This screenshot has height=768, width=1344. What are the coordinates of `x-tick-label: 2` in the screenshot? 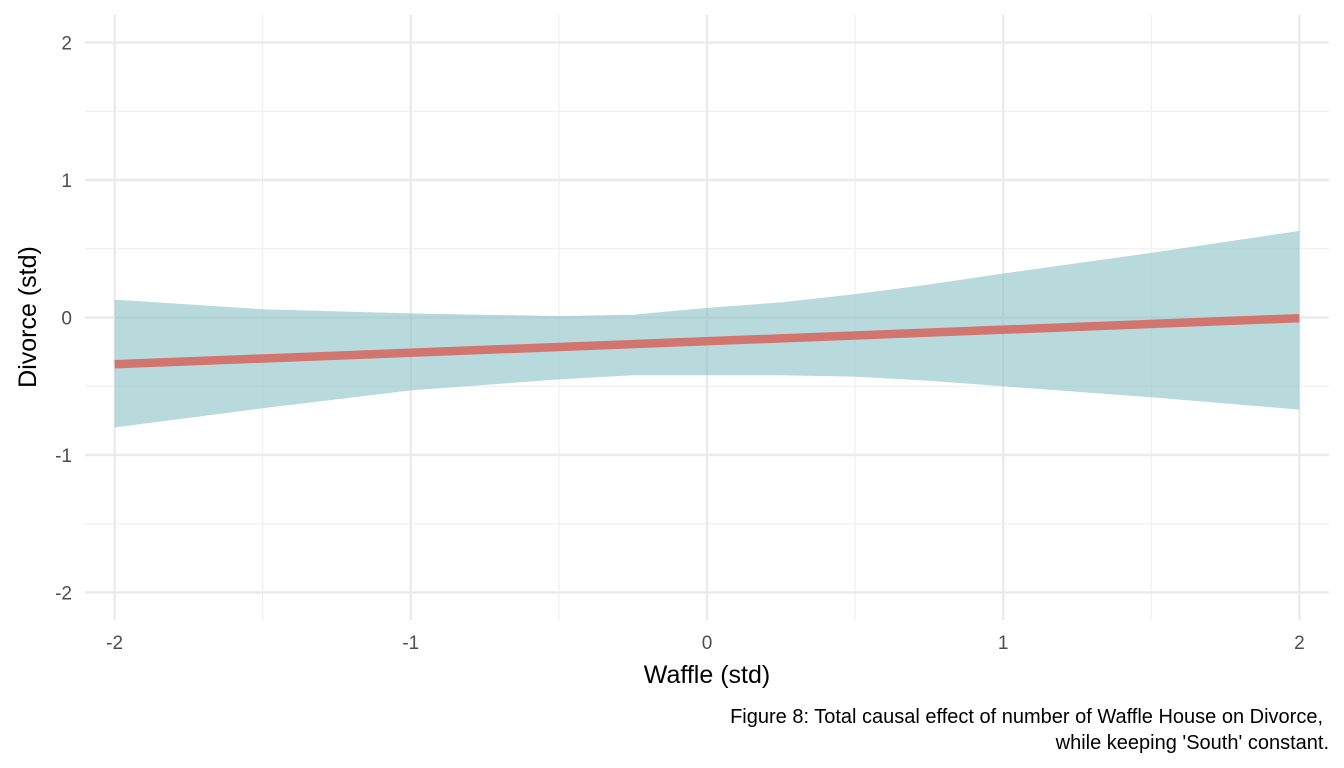 It's located at (1299, 643).